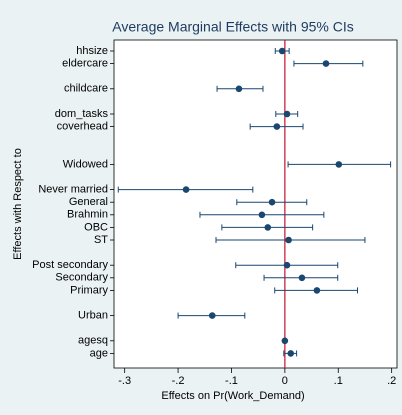 The height and width of the screenshot is (415, 402). I want to click on y-tick-label: eldercare, so click(85, 64).